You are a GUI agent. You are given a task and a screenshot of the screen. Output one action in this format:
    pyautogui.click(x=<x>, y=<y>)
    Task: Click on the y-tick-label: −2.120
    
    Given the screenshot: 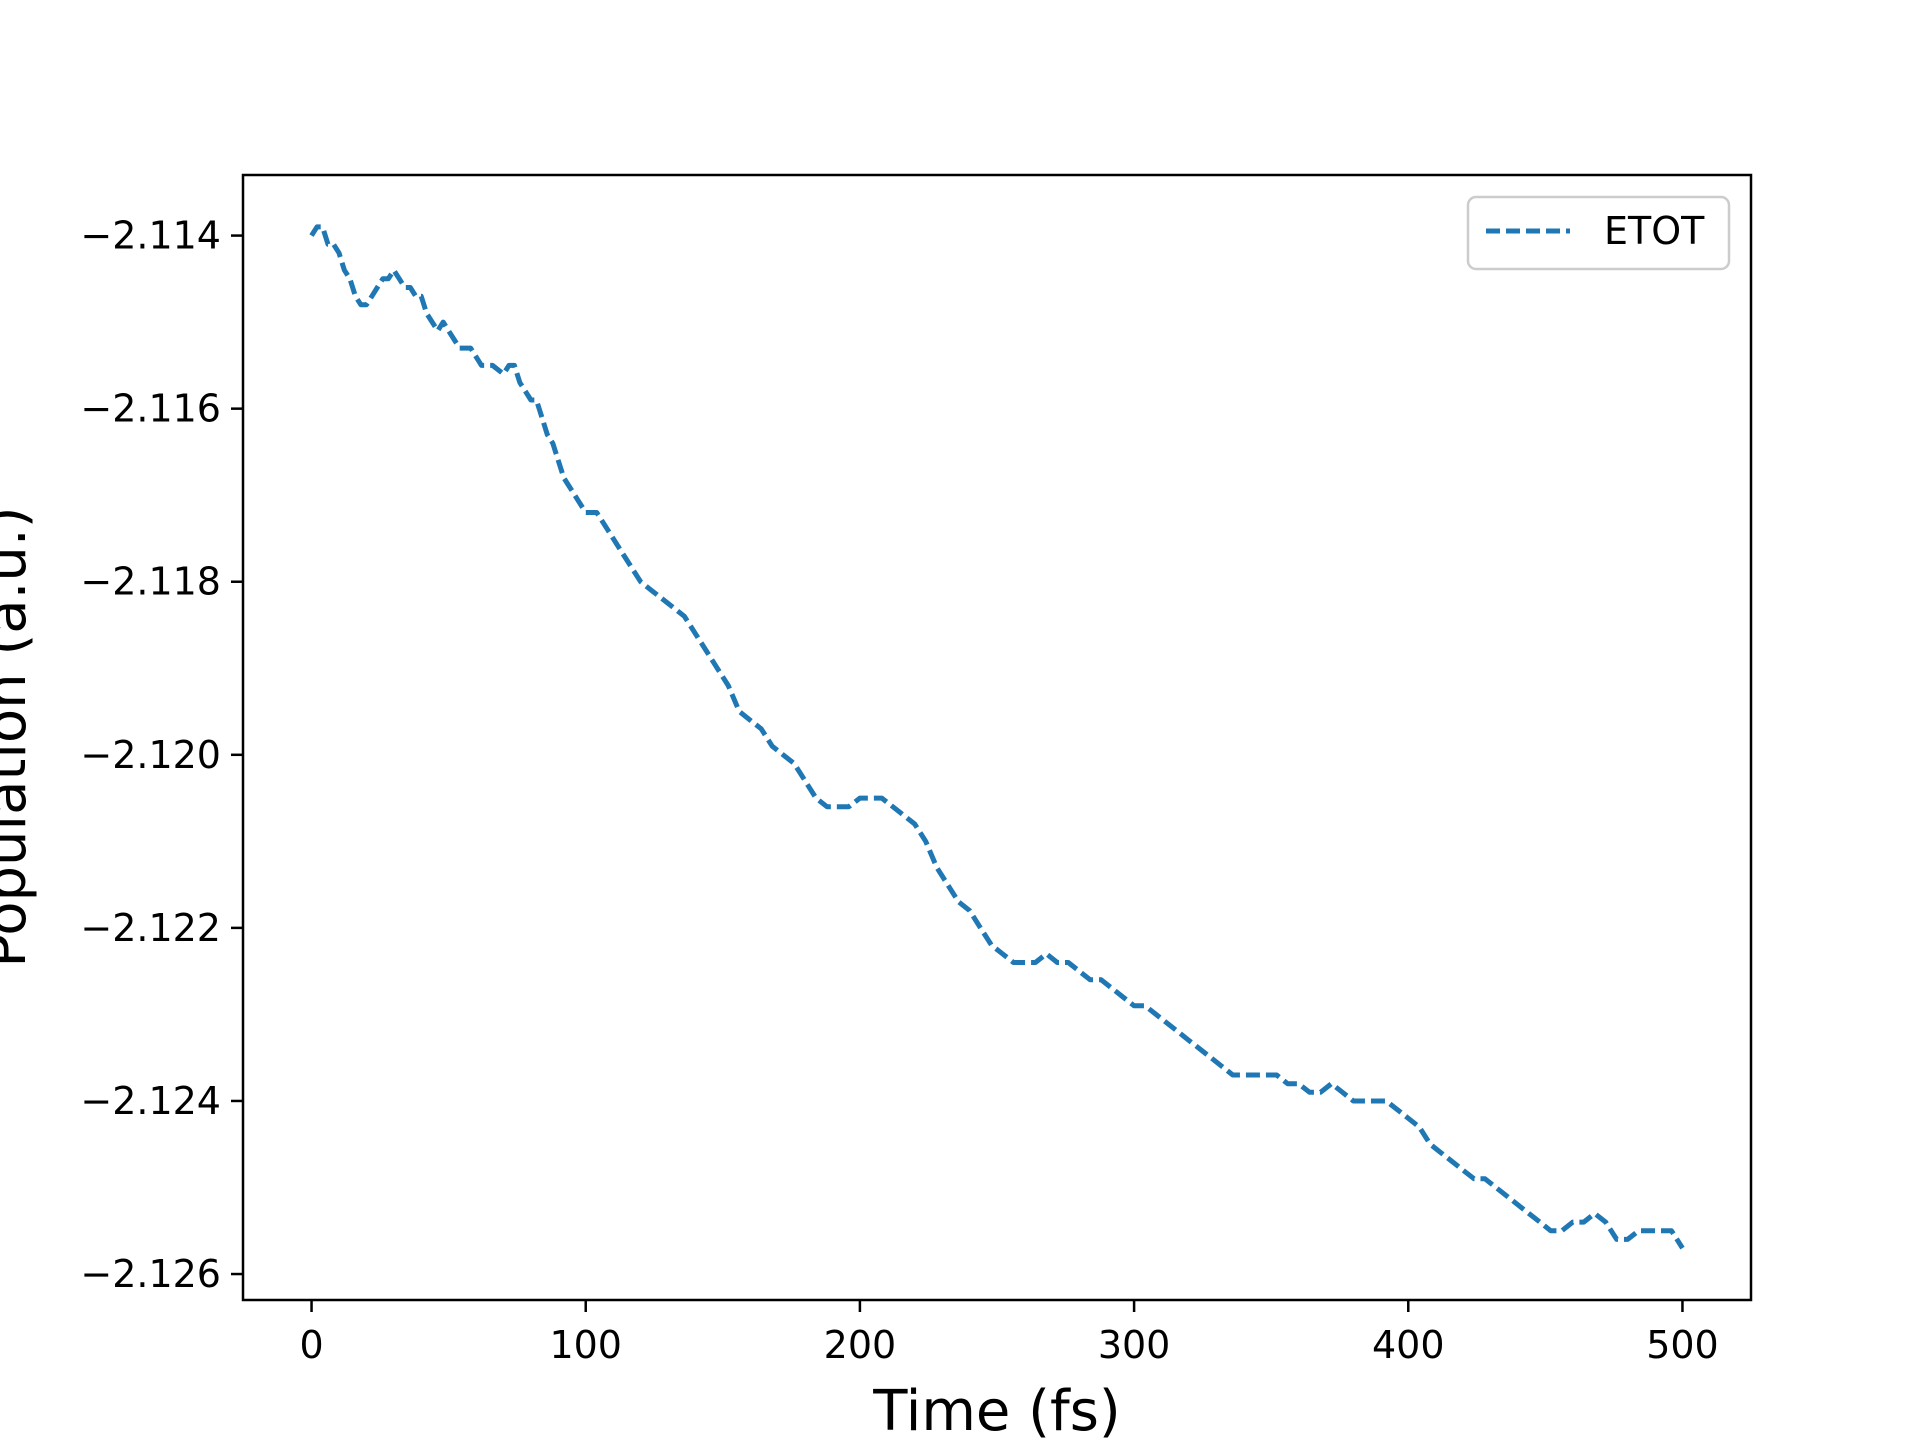 What is the action you would take?
    pyautogui.click(x=150, y=755)
    